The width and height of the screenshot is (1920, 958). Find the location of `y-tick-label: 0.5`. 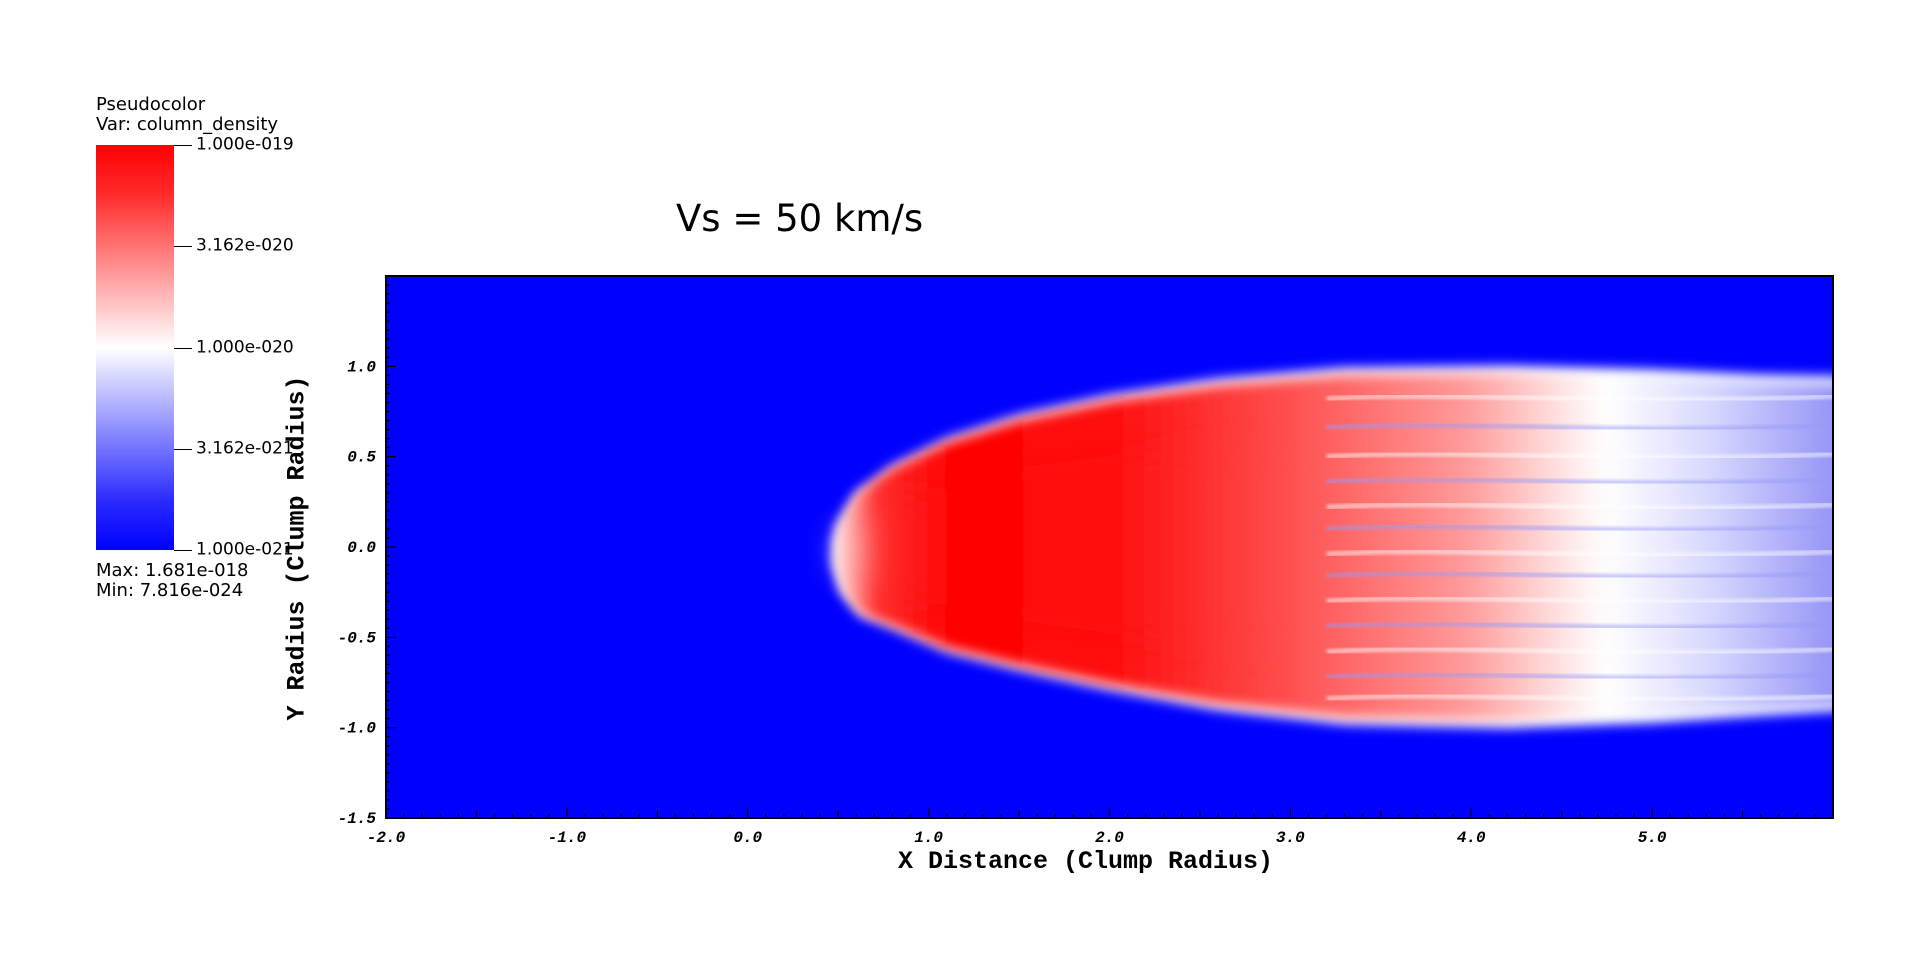

y-tick-label: 0.5 is located at coordinates (361, 458).